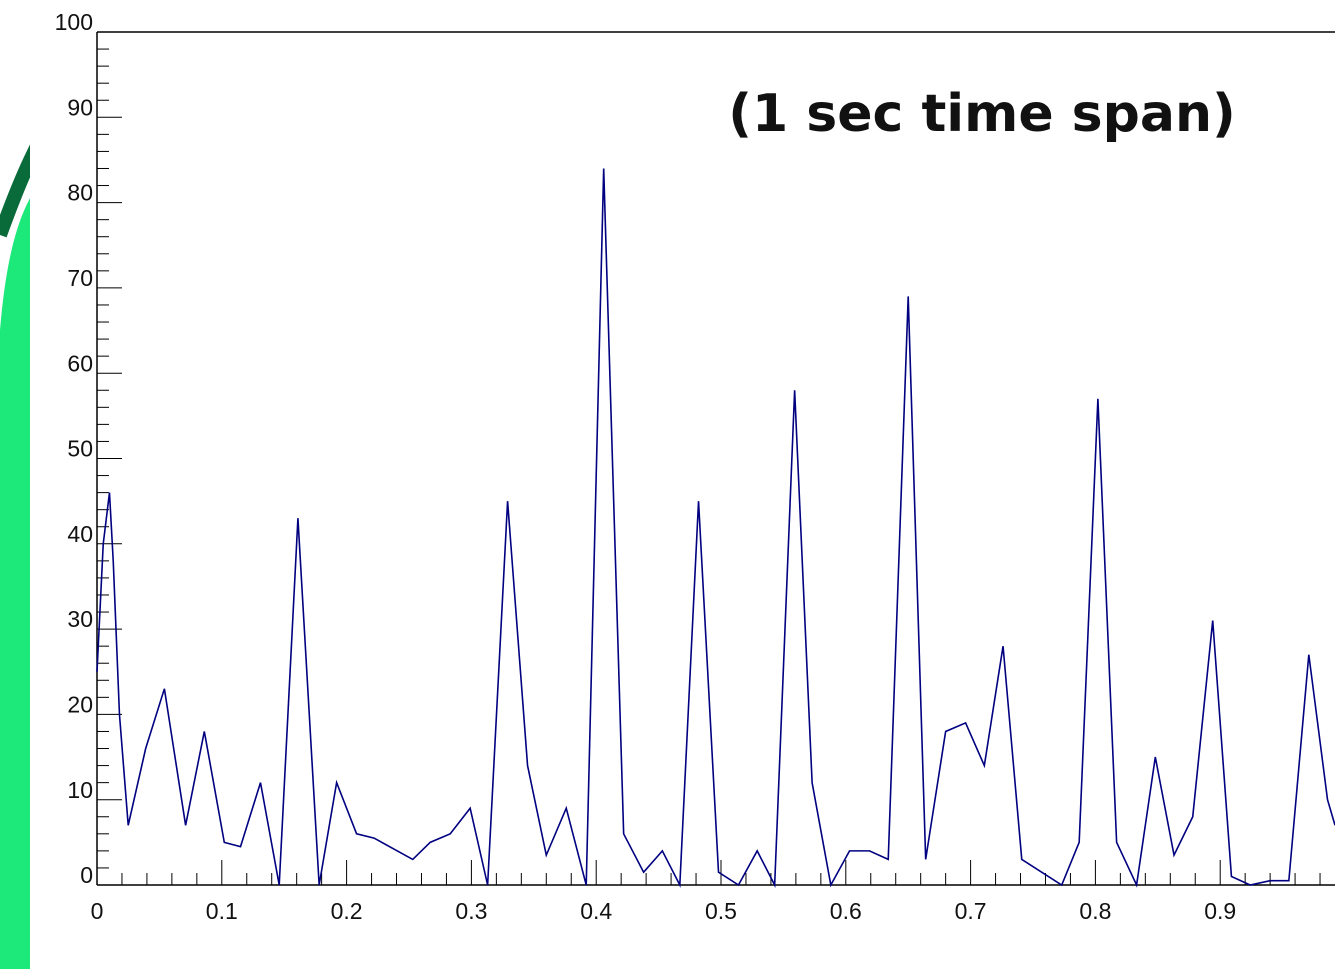 This screenshot has width=1335, height=969. Describe the element at coordinates (1095, 911) in the screenshot. I see `x-tick-label: 0.8` at that location.